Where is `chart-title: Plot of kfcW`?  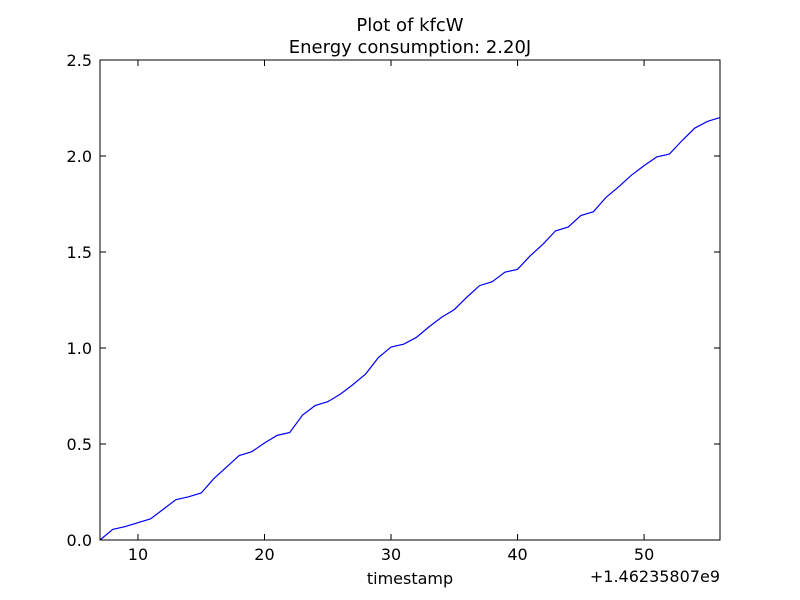
chart-title: Plot of kfcW is located at coordinates (409, 25).